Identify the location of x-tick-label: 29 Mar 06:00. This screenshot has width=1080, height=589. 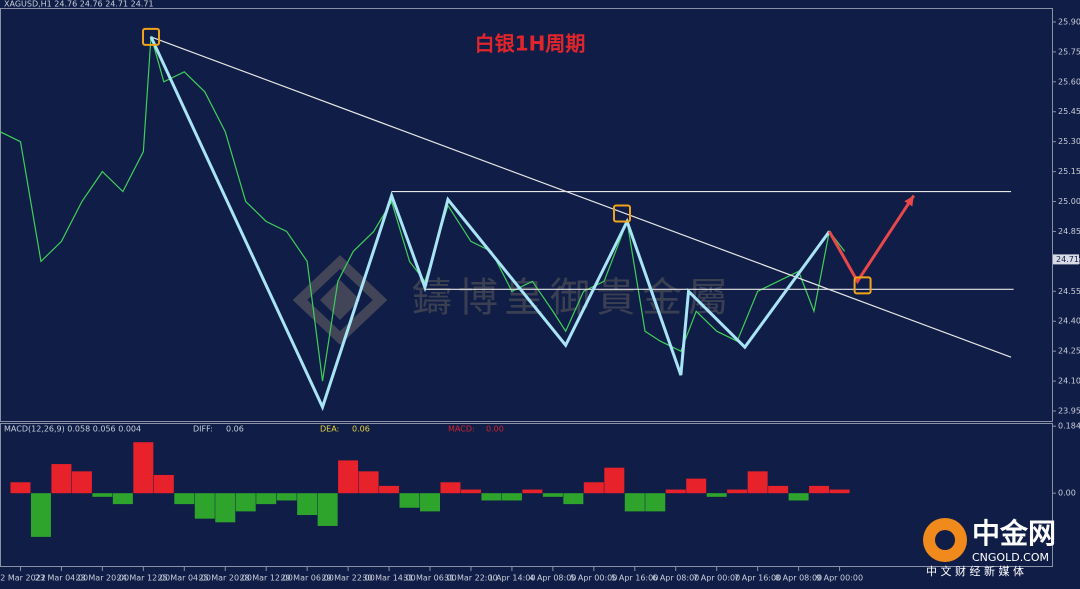
(306, 578).